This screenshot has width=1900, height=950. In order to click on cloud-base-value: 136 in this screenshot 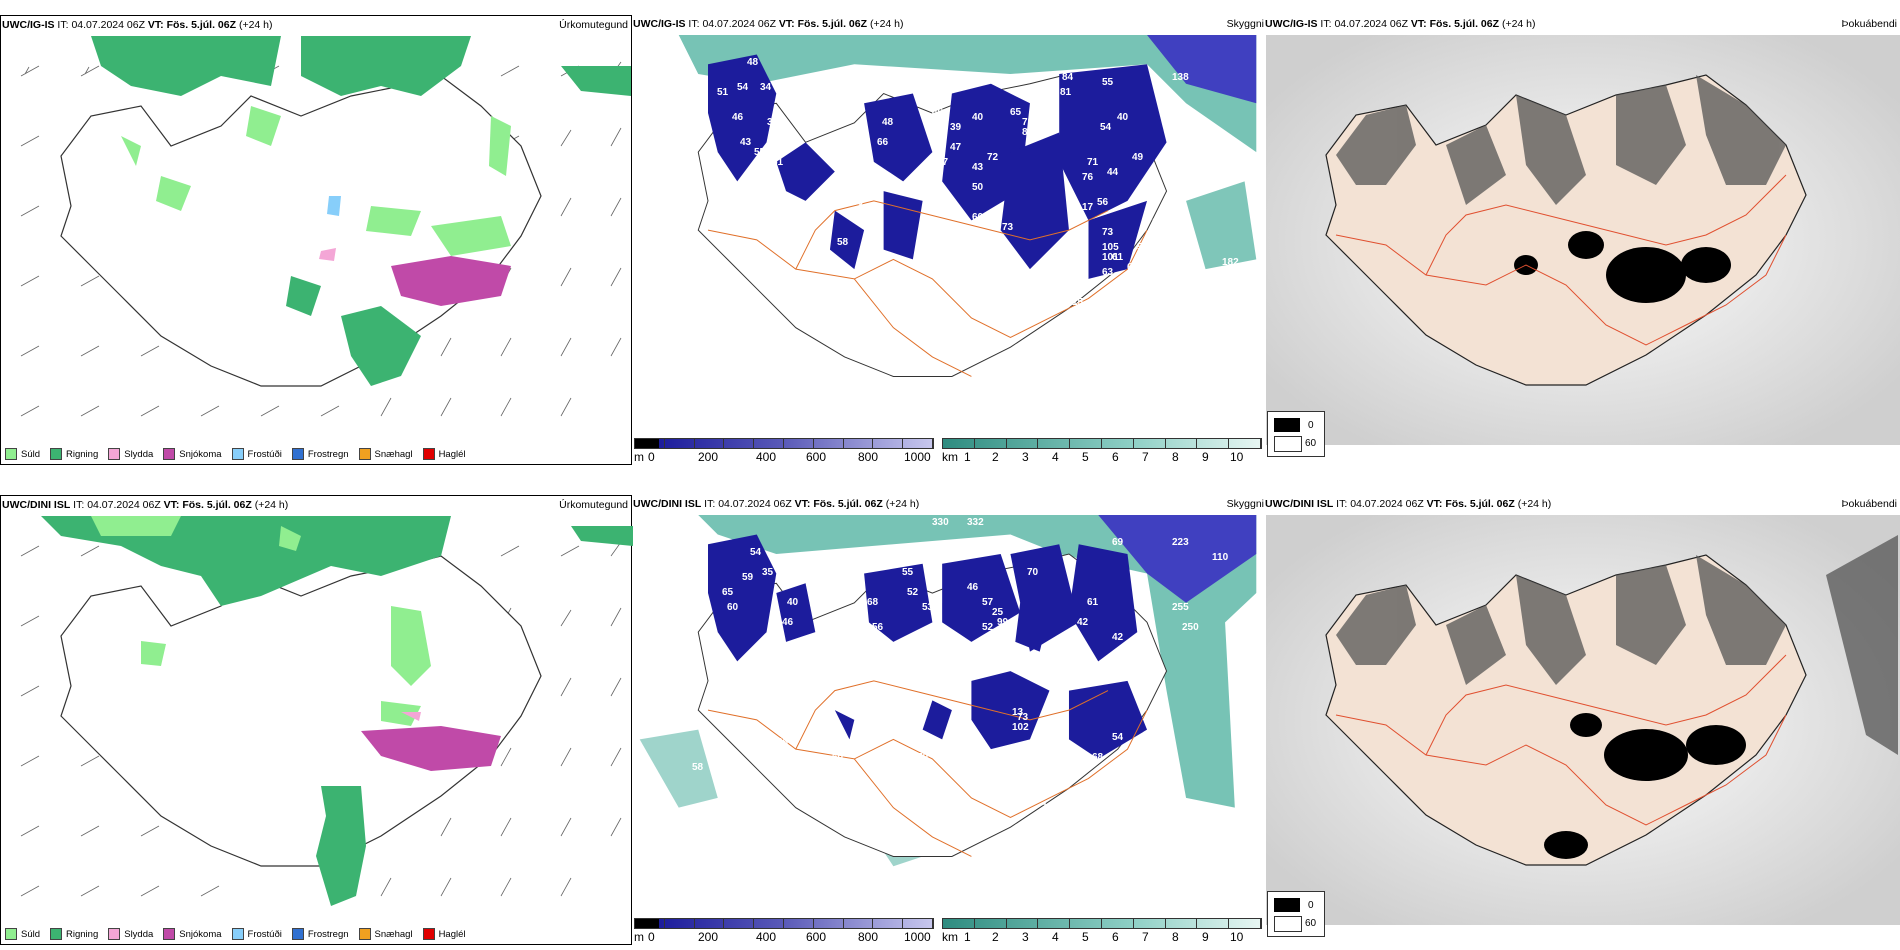, I will do `click(1110, 777)`.